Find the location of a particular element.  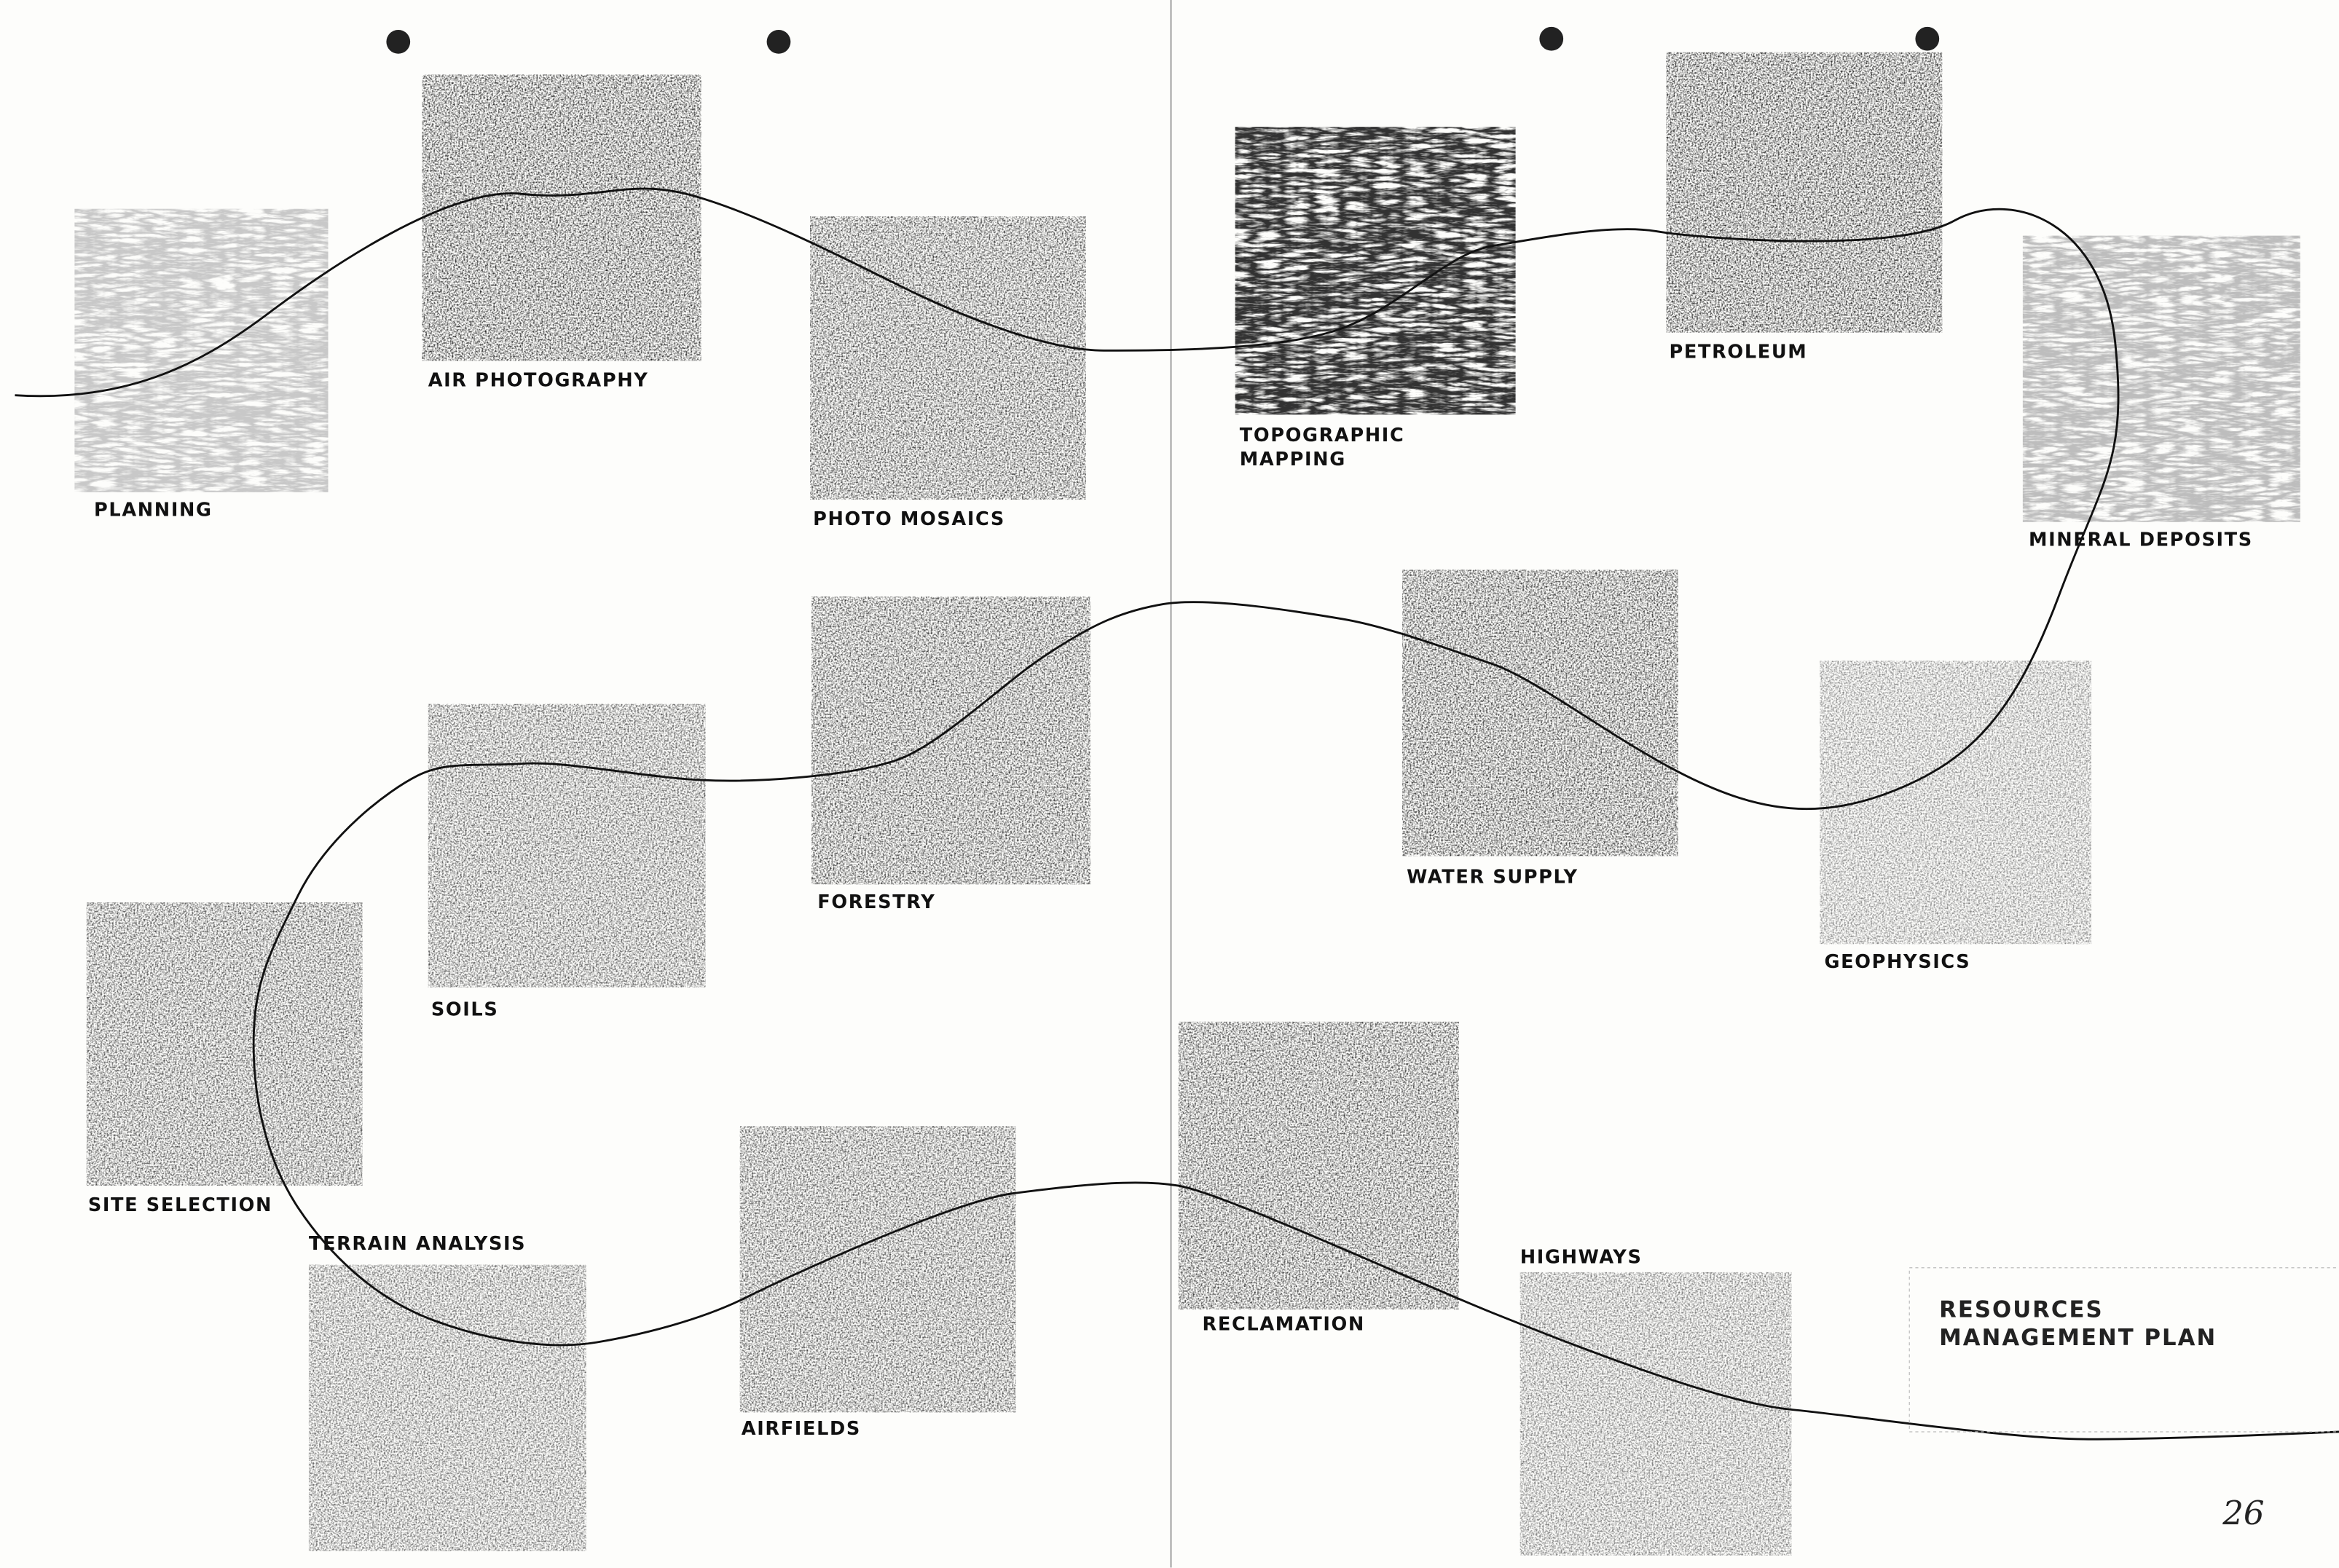

caption: AIRFIELDS is located at coordinates (802, 1429).